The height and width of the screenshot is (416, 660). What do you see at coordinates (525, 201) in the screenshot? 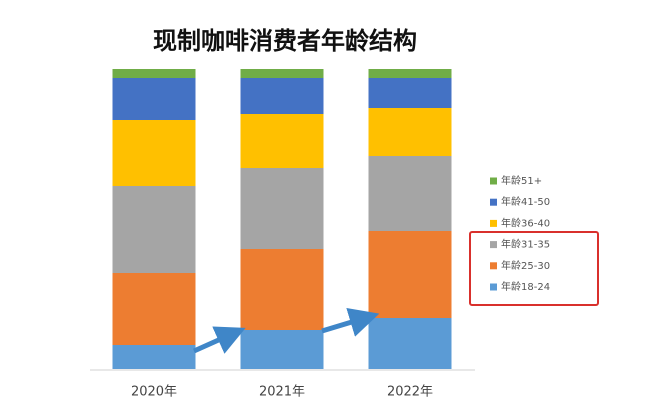
I see `legend-label: 年龄41-50` at bounding box center [525, 201].